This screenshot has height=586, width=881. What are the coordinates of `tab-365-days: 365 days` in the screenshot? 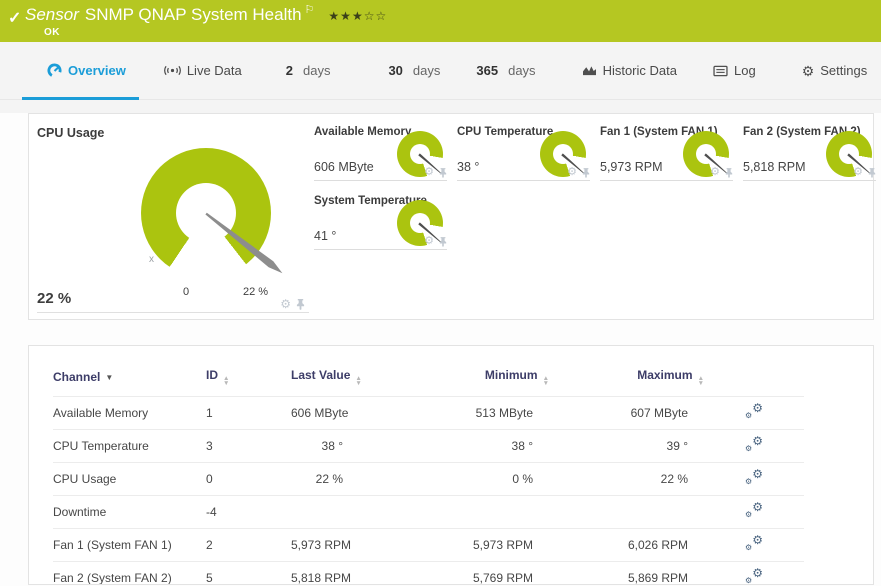 It's located at (505, 71).